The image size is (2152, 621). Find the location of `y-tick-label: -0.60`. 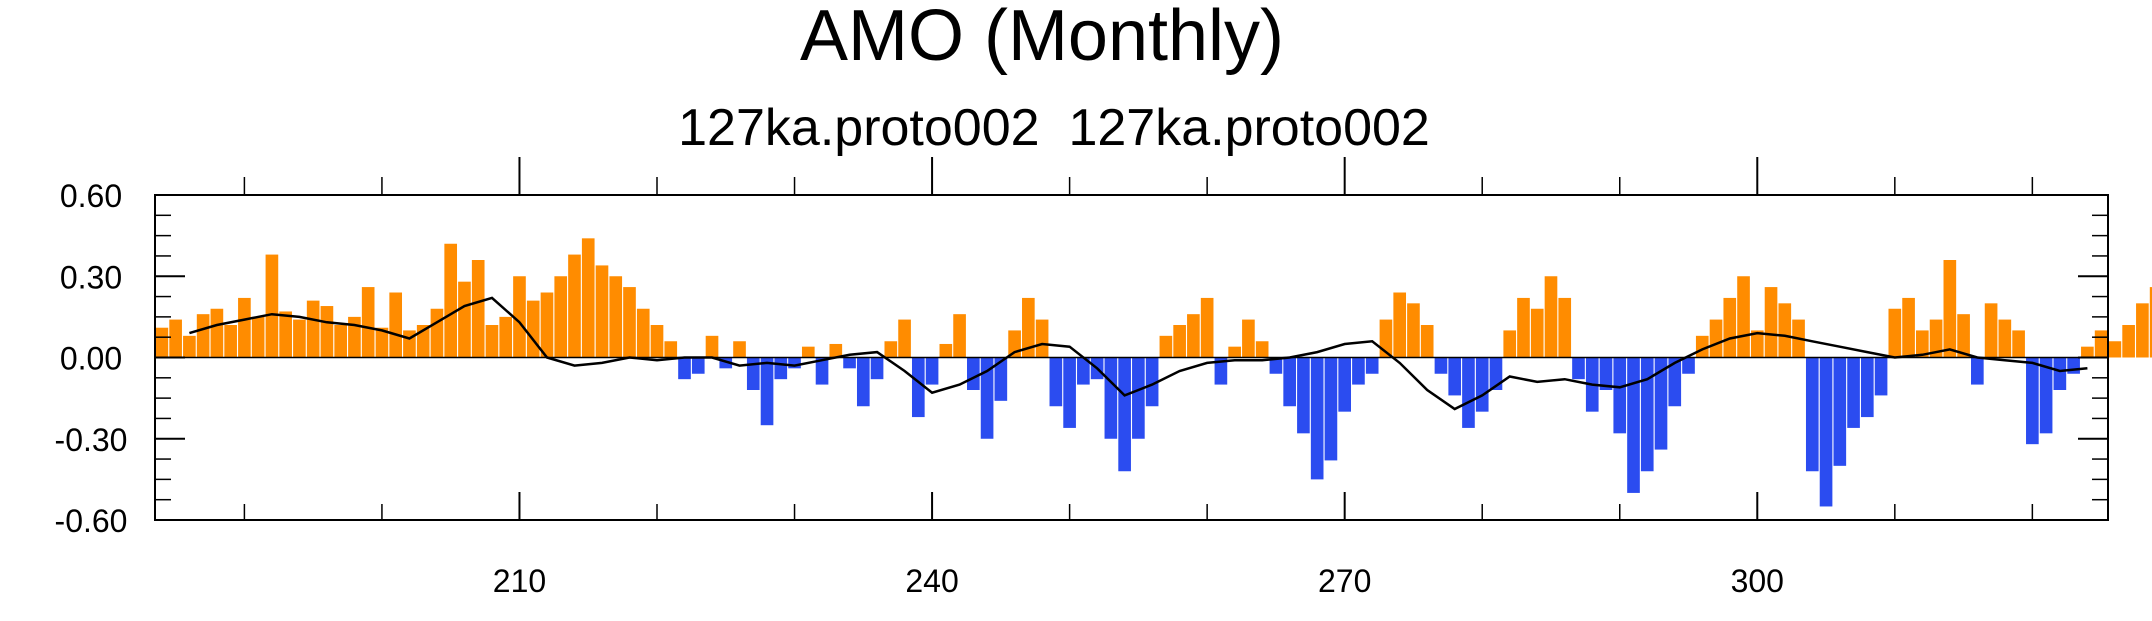

y-tick-label: -0.60 is located at coordinates (91, 521).